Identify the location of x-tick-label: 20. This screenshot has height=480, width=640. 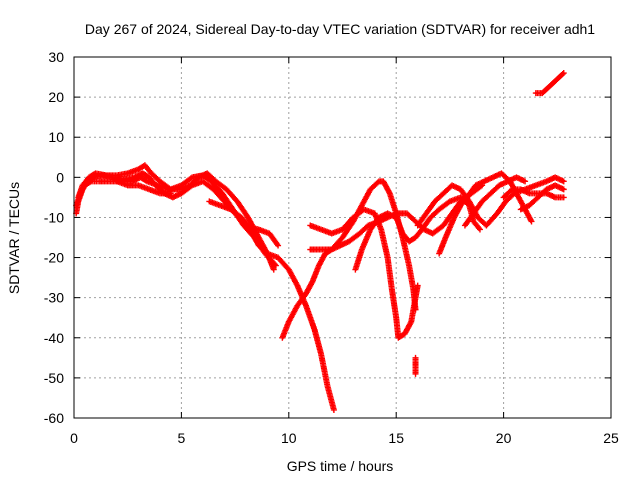
(504, 438).